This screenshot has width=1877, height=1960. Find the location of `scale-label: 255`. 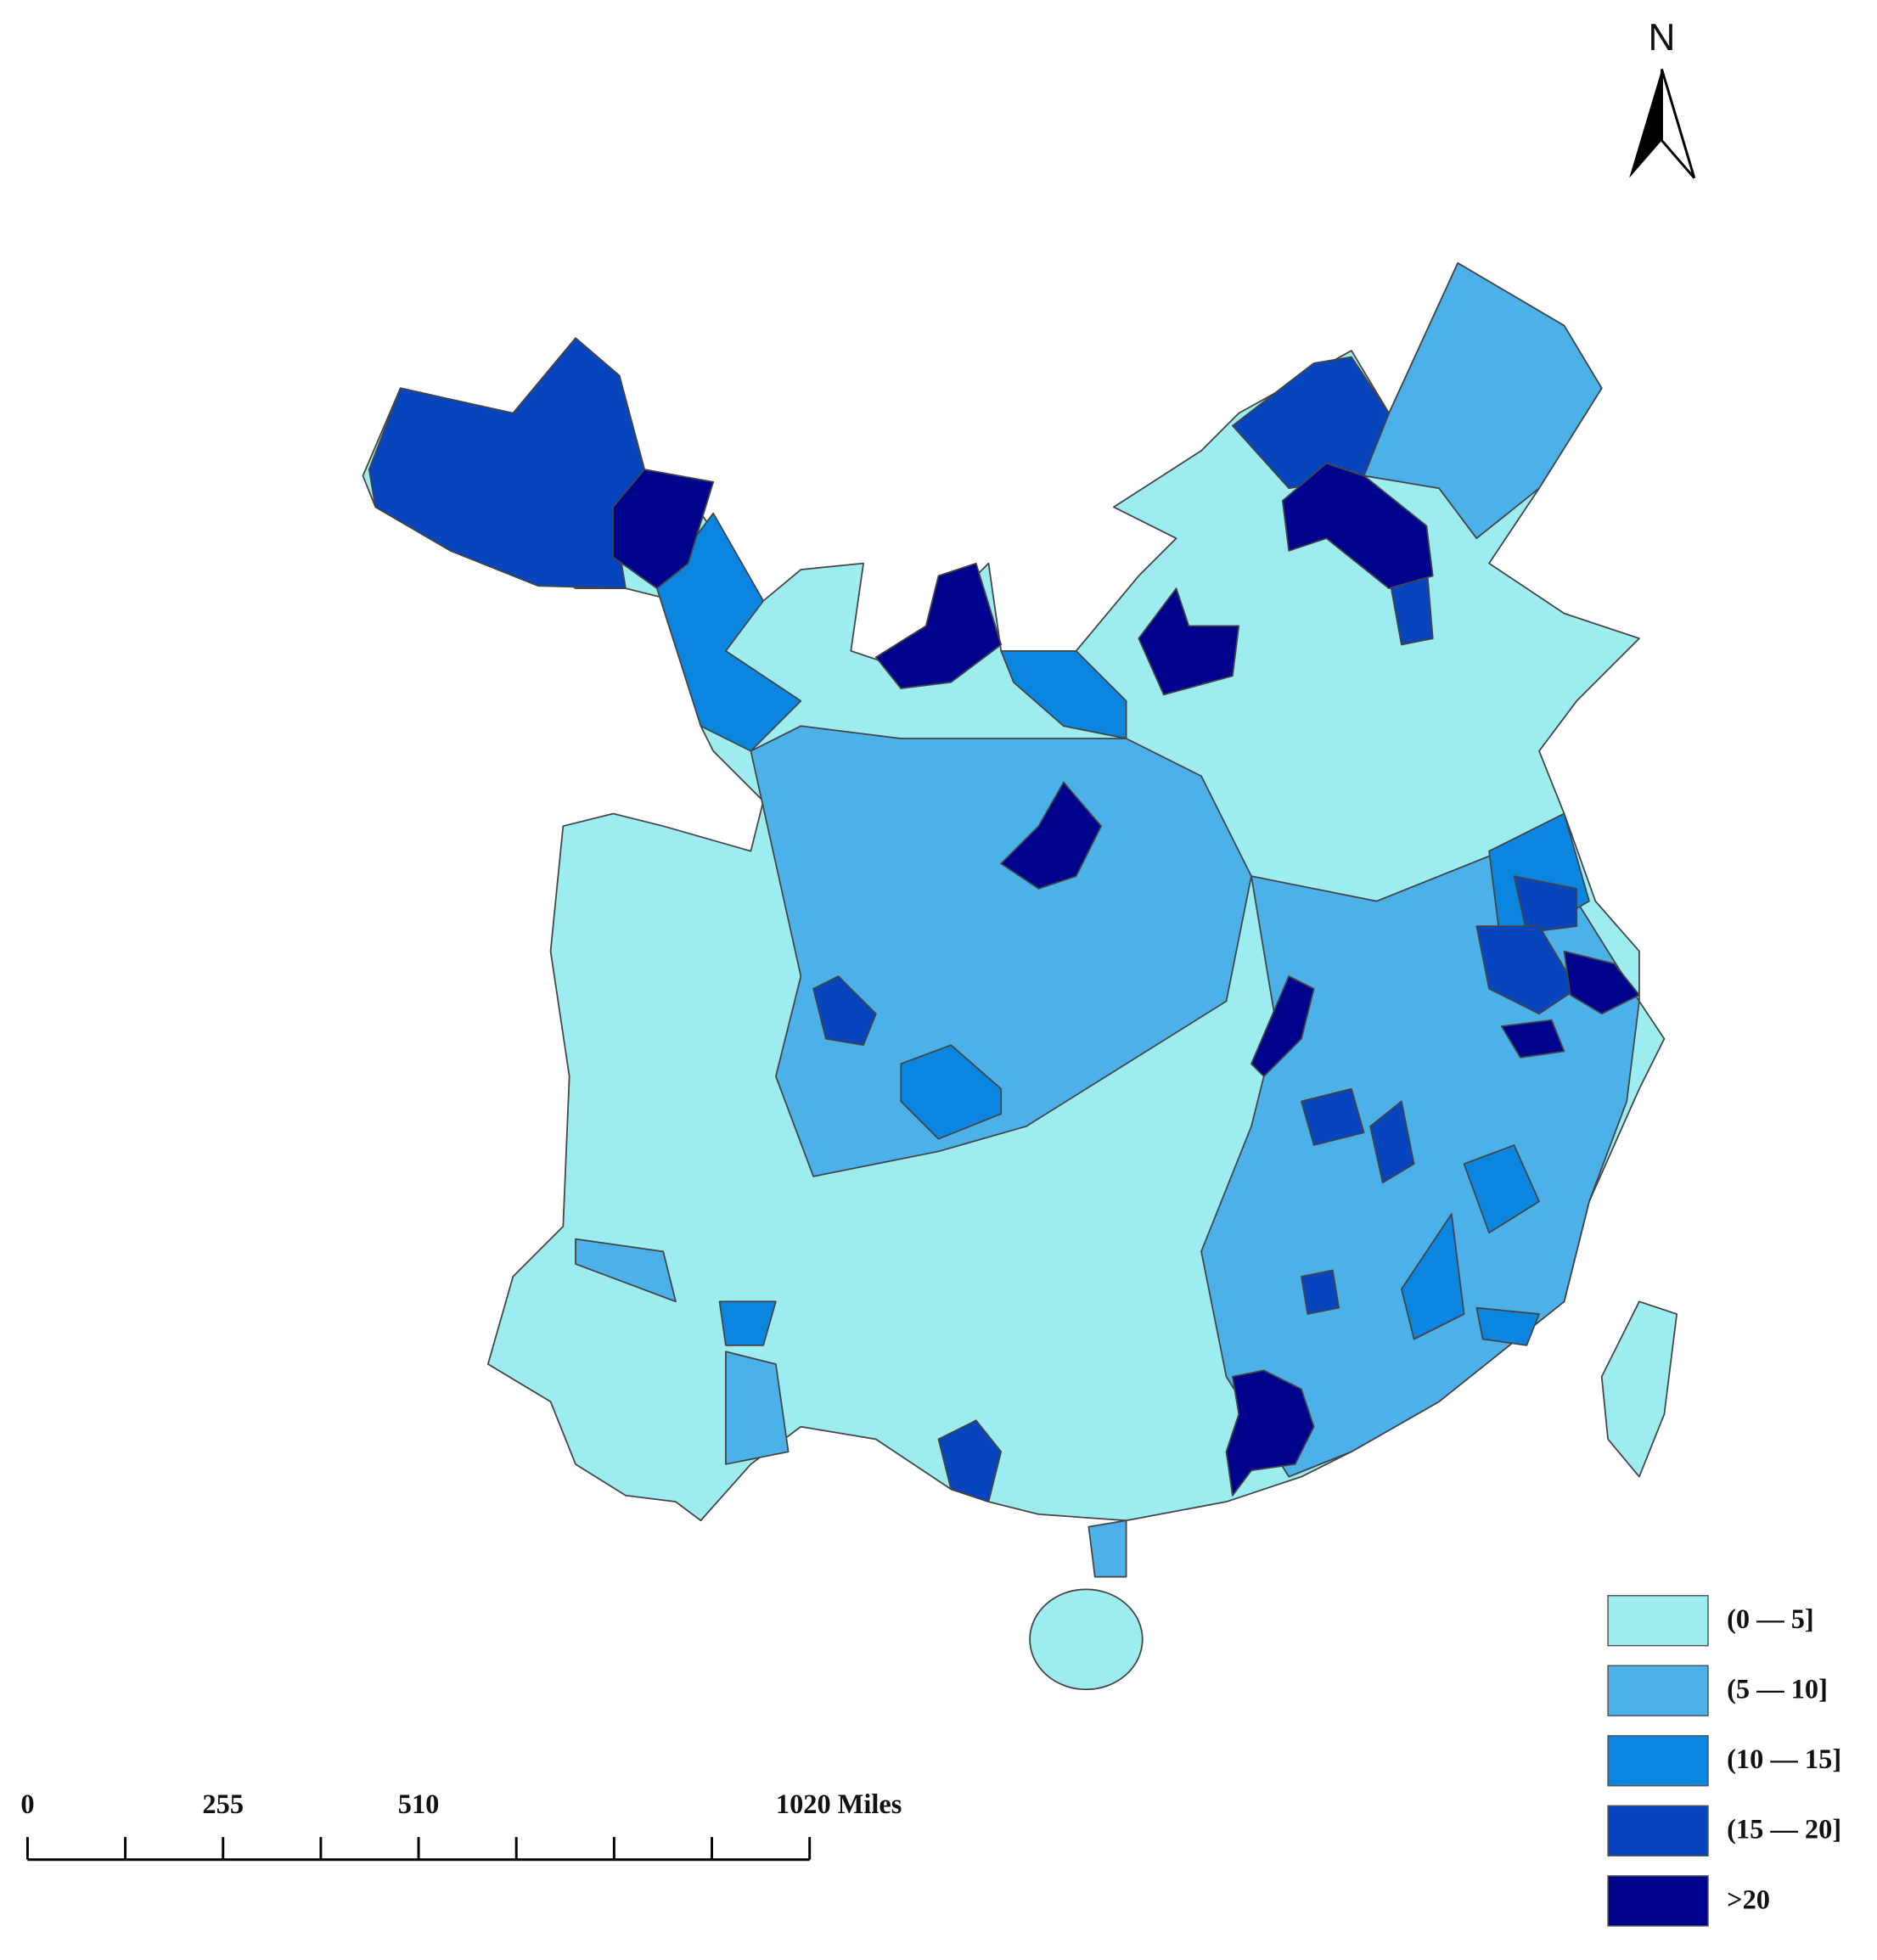

scale-label: 255 is located at coordinates (223, 1804).